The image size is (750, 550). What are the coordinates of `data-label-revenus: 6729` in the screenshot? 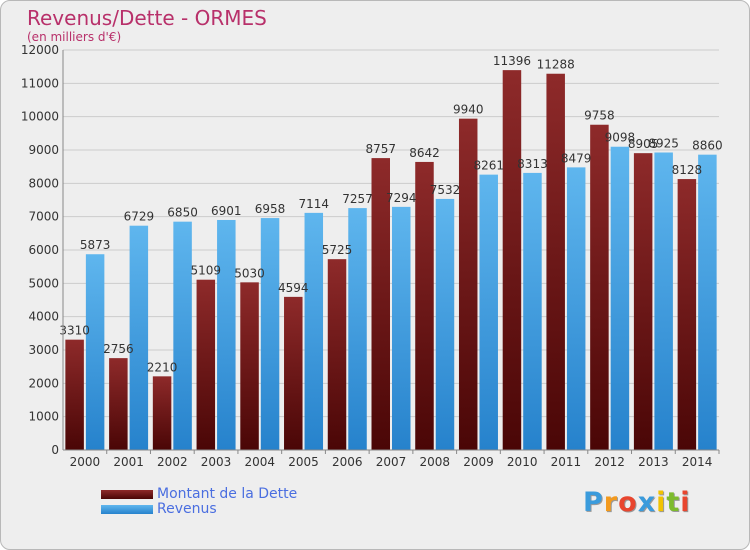 It's located at (139, 217).